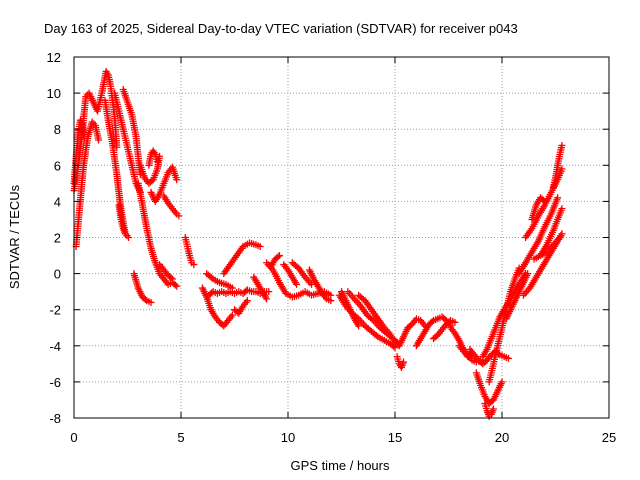 This screenshot has height=480, width=640. Describe the element at coordinates (288, 437) in the screenshot. I see `x-tick-label: 10` at that location.